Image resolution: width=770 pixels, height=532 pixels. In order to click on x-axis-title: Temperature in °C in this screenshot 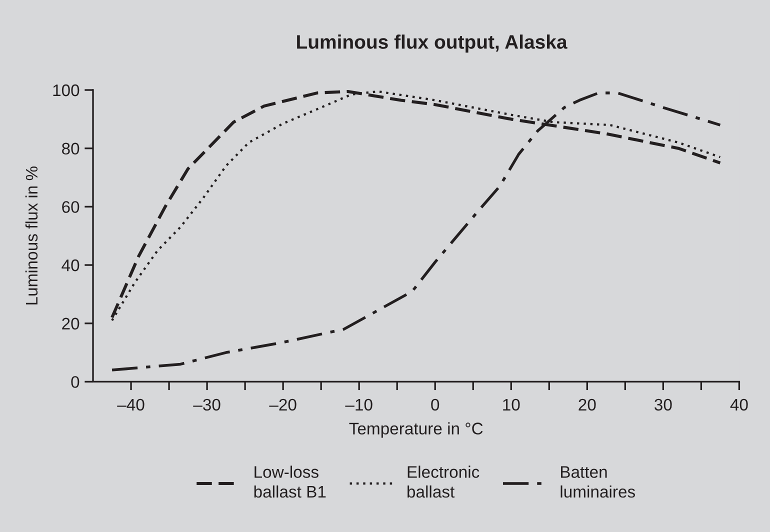, I will do `click(416, 430)`.